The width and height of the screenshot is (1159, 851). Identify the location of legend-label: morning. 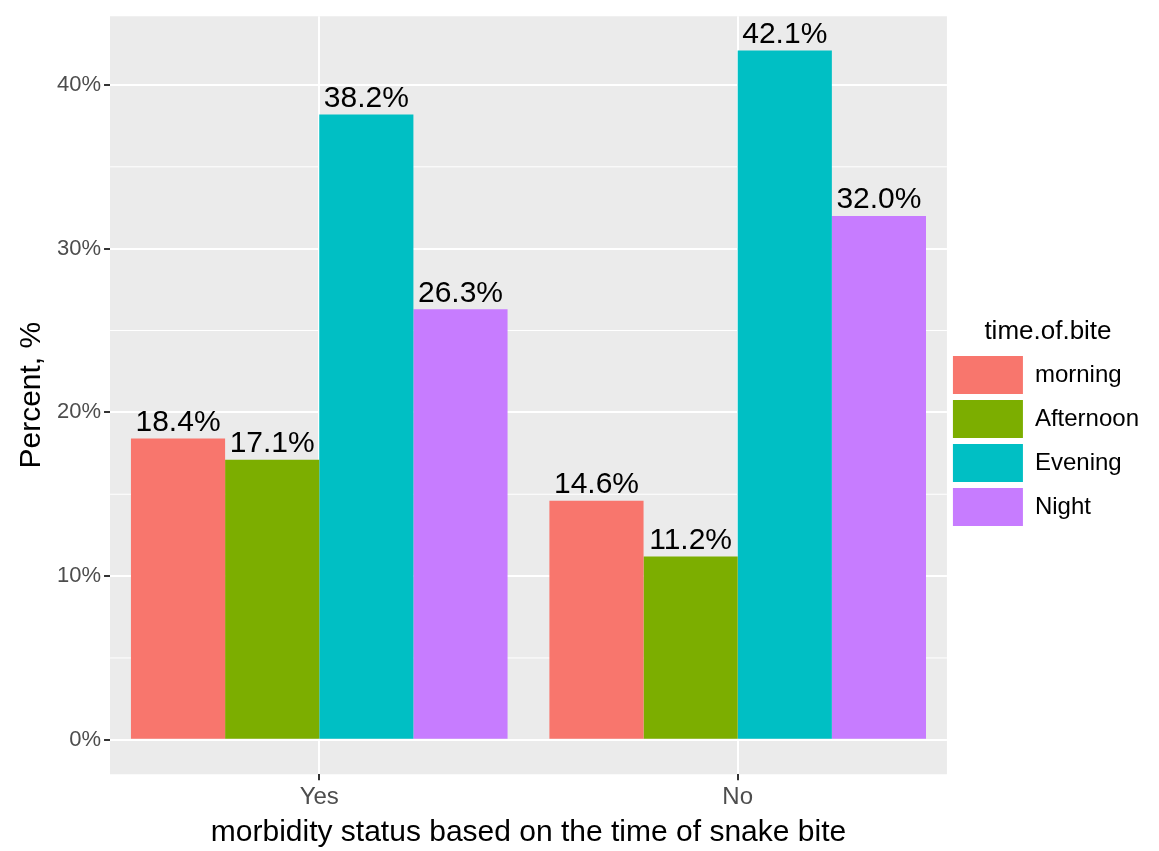
(1078, 373).